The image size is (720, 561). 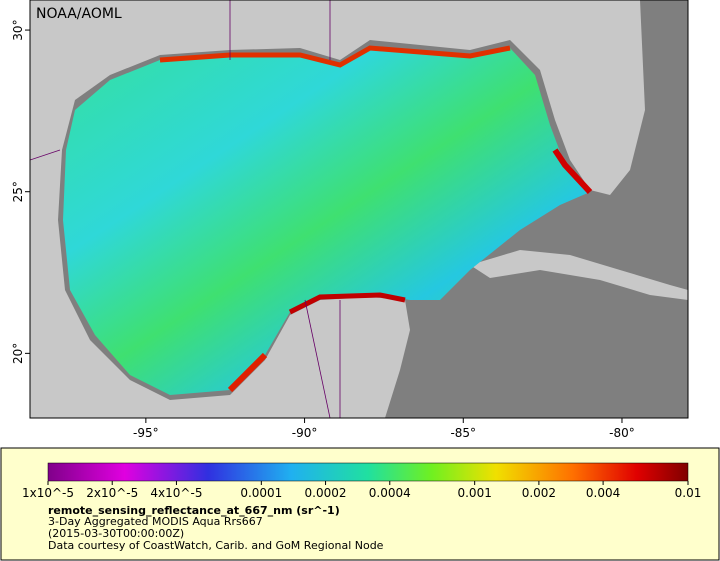 What do you see at coordinates (305, 433) in the screenshot?
I see `lon-tick-label: -90°` at bounding box center [305, 433].